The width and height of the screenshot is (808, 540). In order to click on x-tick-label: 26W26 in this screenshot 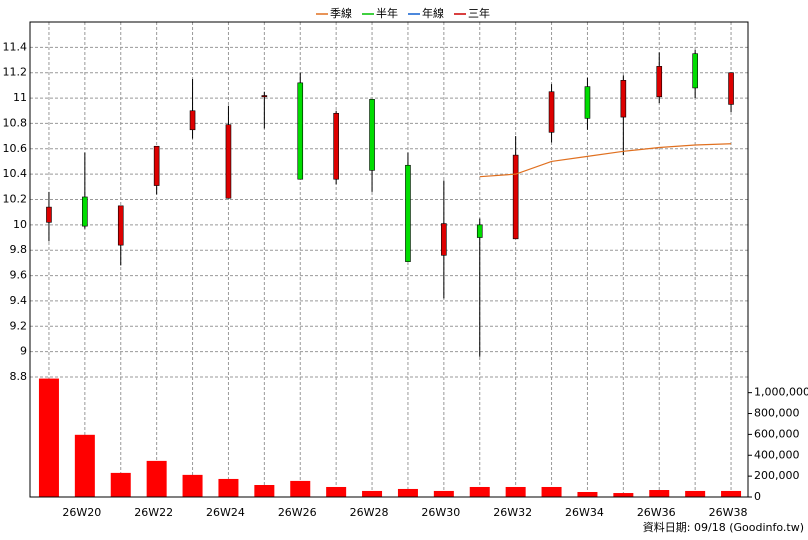, I will do `click(297, 512)`.